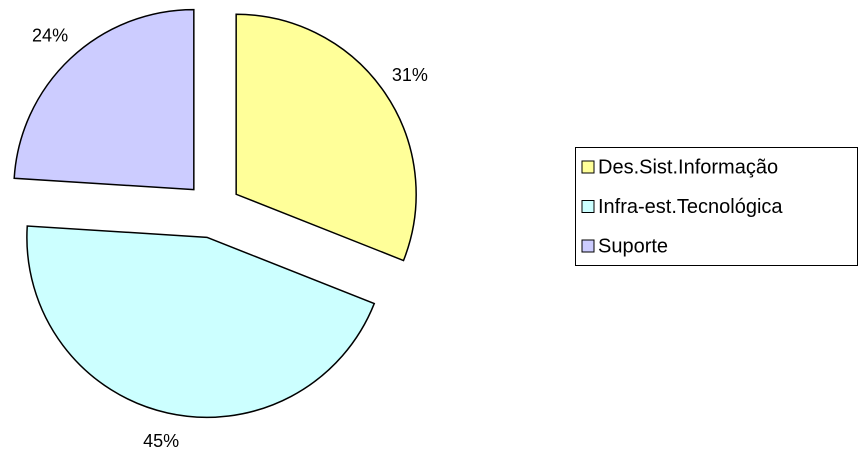 The width and height of the screenshot is (859, 449). I want to click on data-label: 45%, so click(161, 440).